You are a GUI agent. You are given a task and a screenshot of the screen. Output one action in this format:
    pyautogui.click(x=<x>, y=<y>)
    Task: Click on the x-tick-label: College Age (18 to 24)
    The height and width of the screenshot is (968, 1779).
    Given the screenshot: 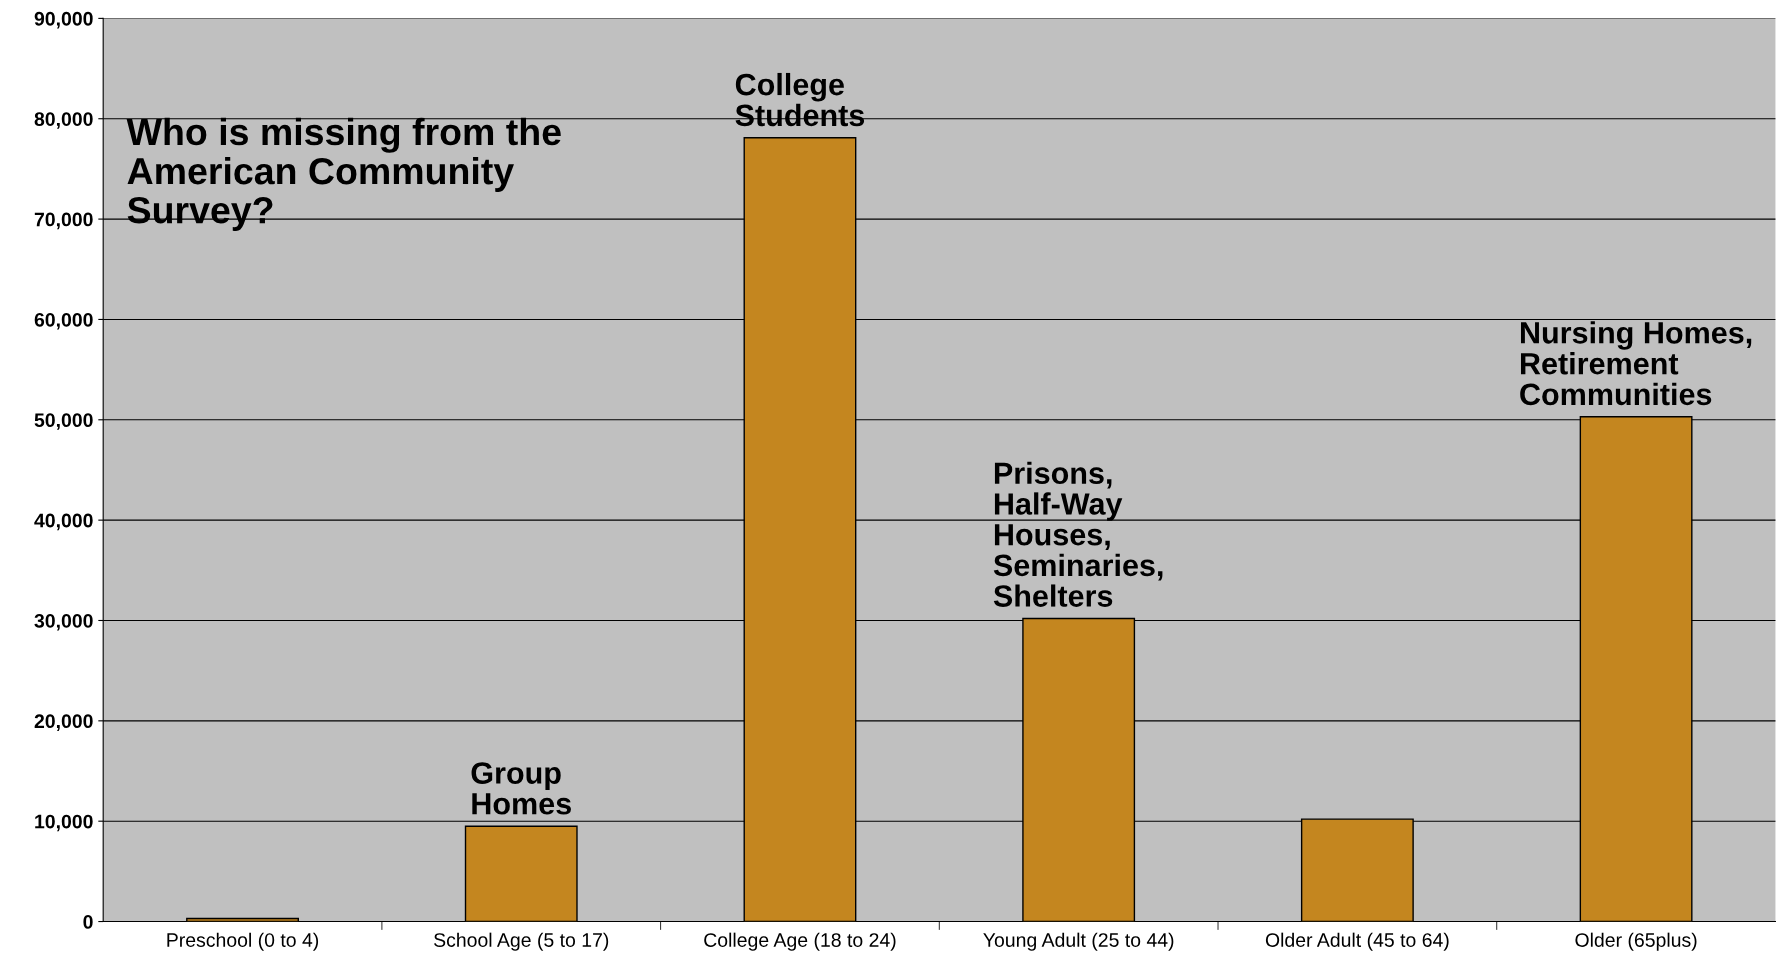 What is the action you would take?
    pyautogui.click(x=800, y=941)
    